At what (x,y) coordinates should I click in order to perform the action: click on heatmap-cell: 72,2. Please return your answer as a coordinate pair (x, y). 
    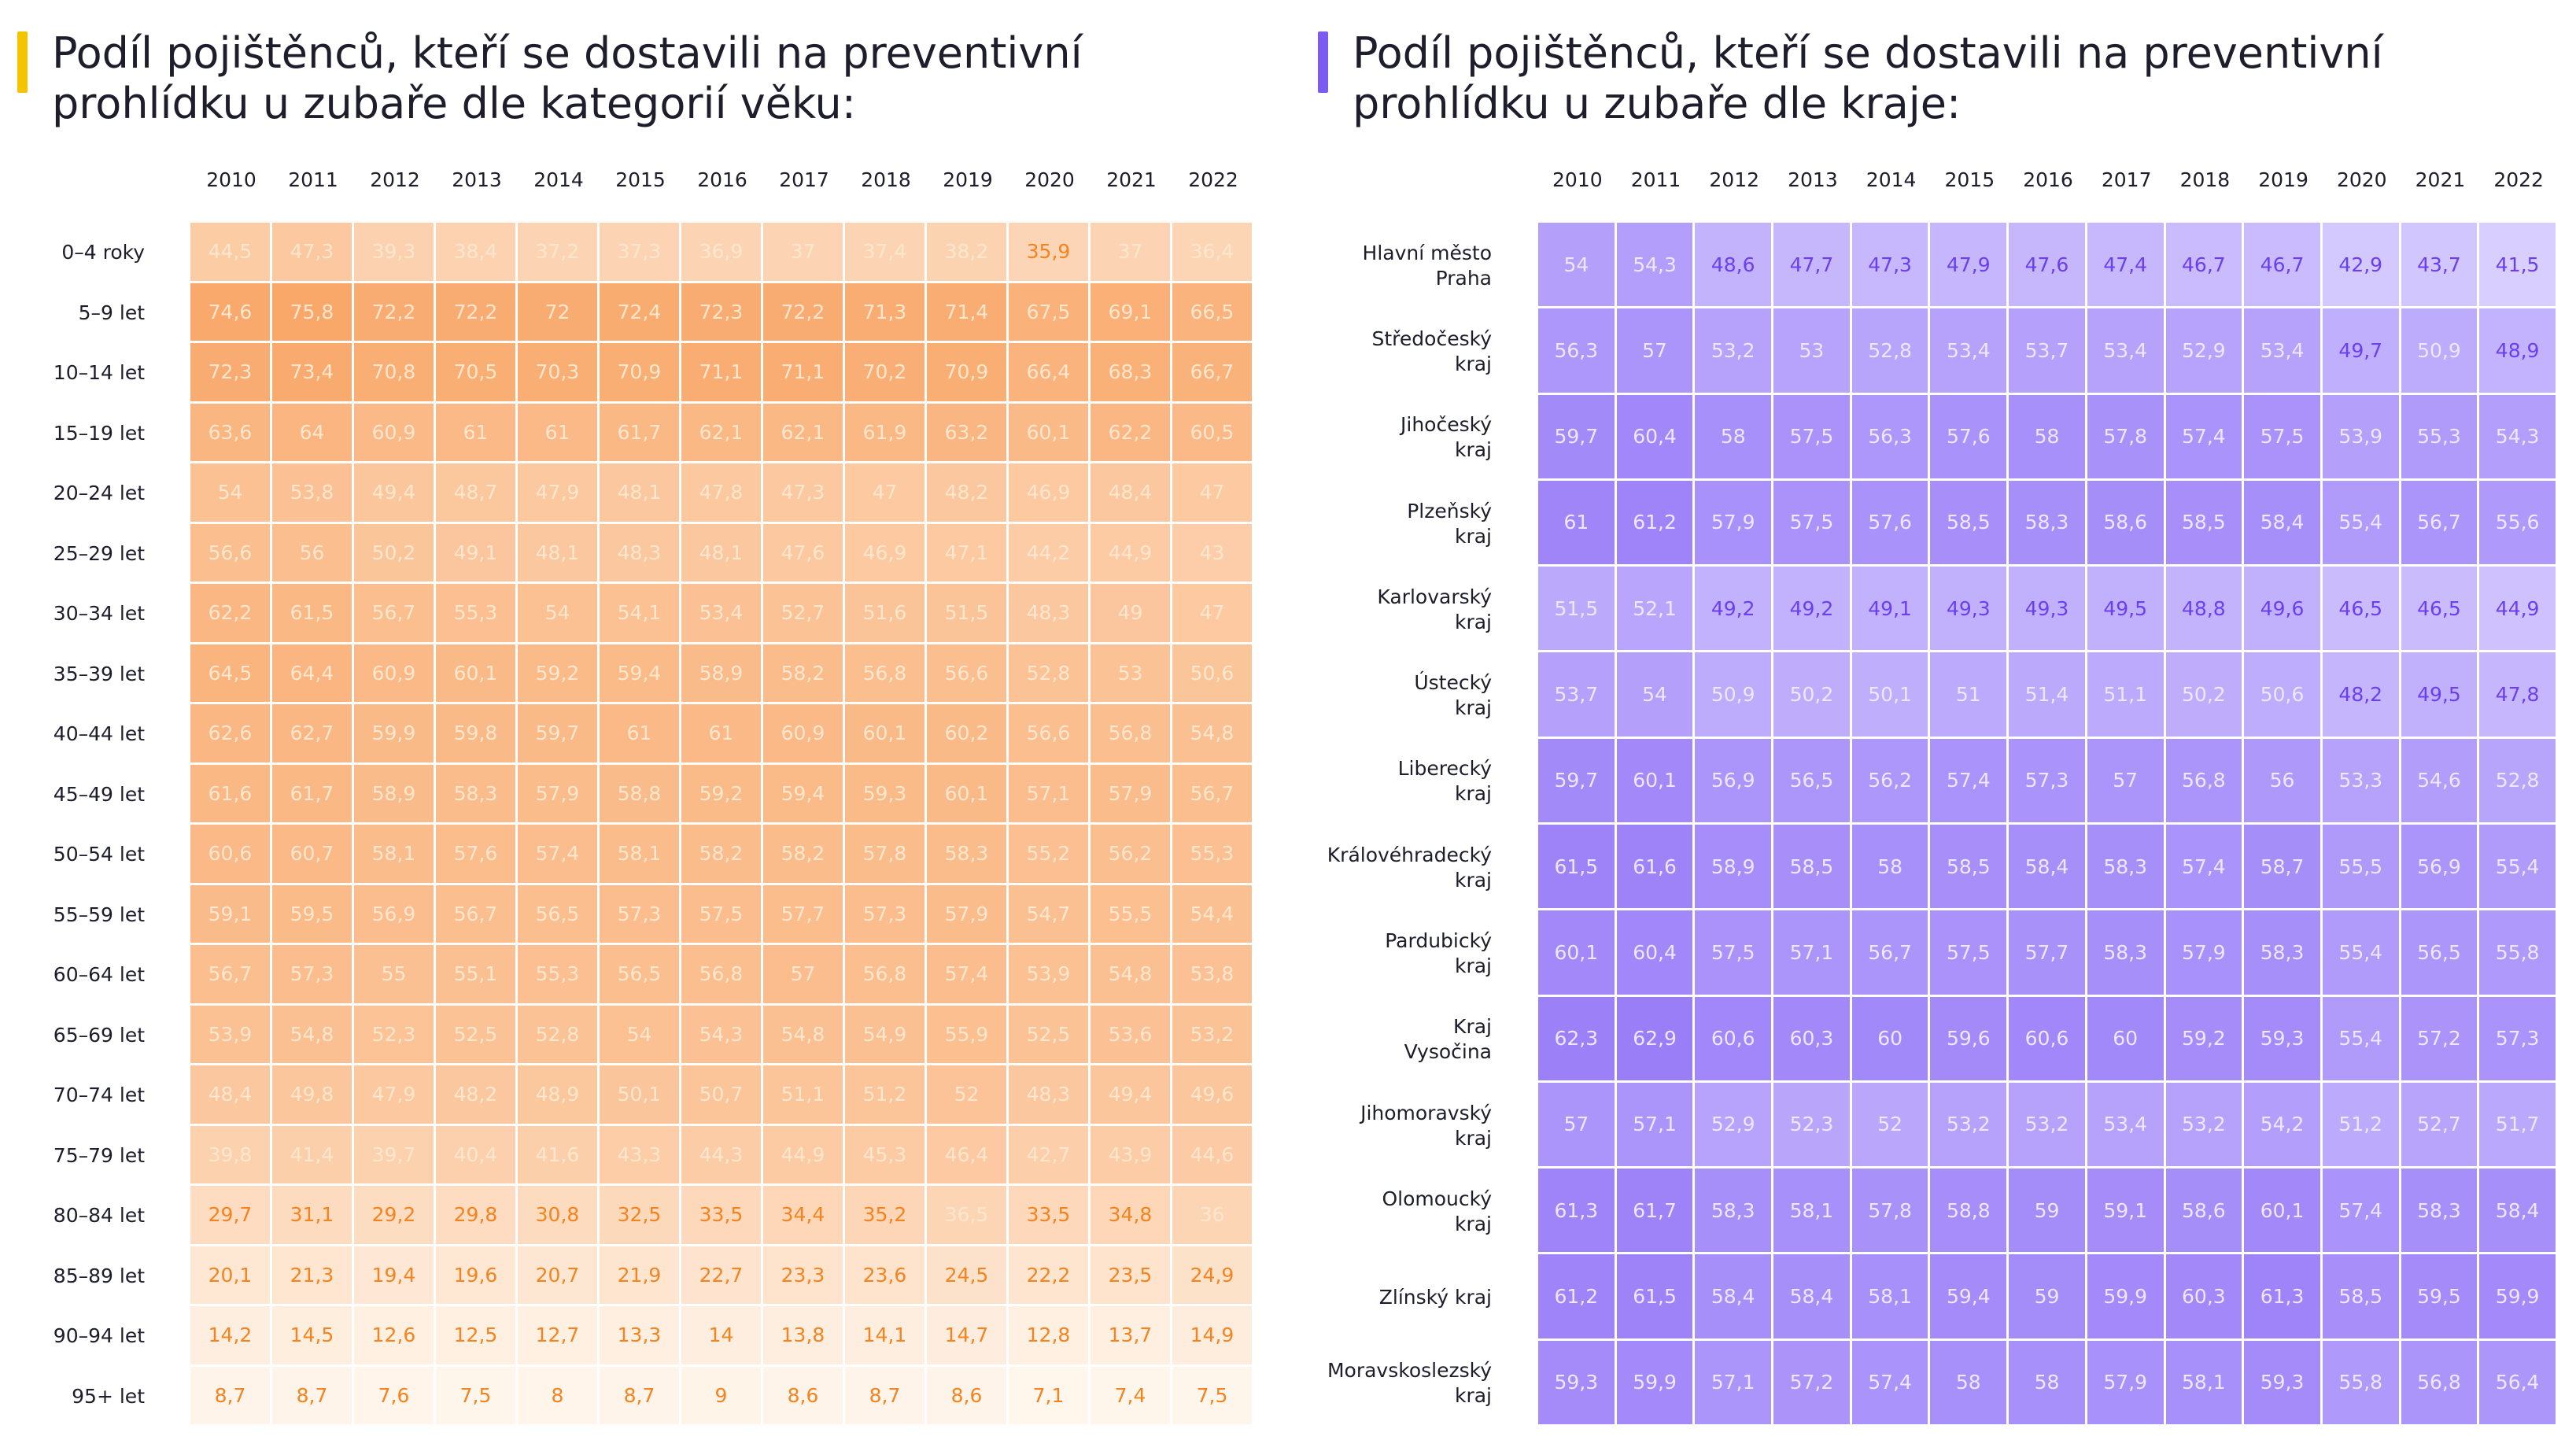
    Looking at the image, I should click on (804, 312).